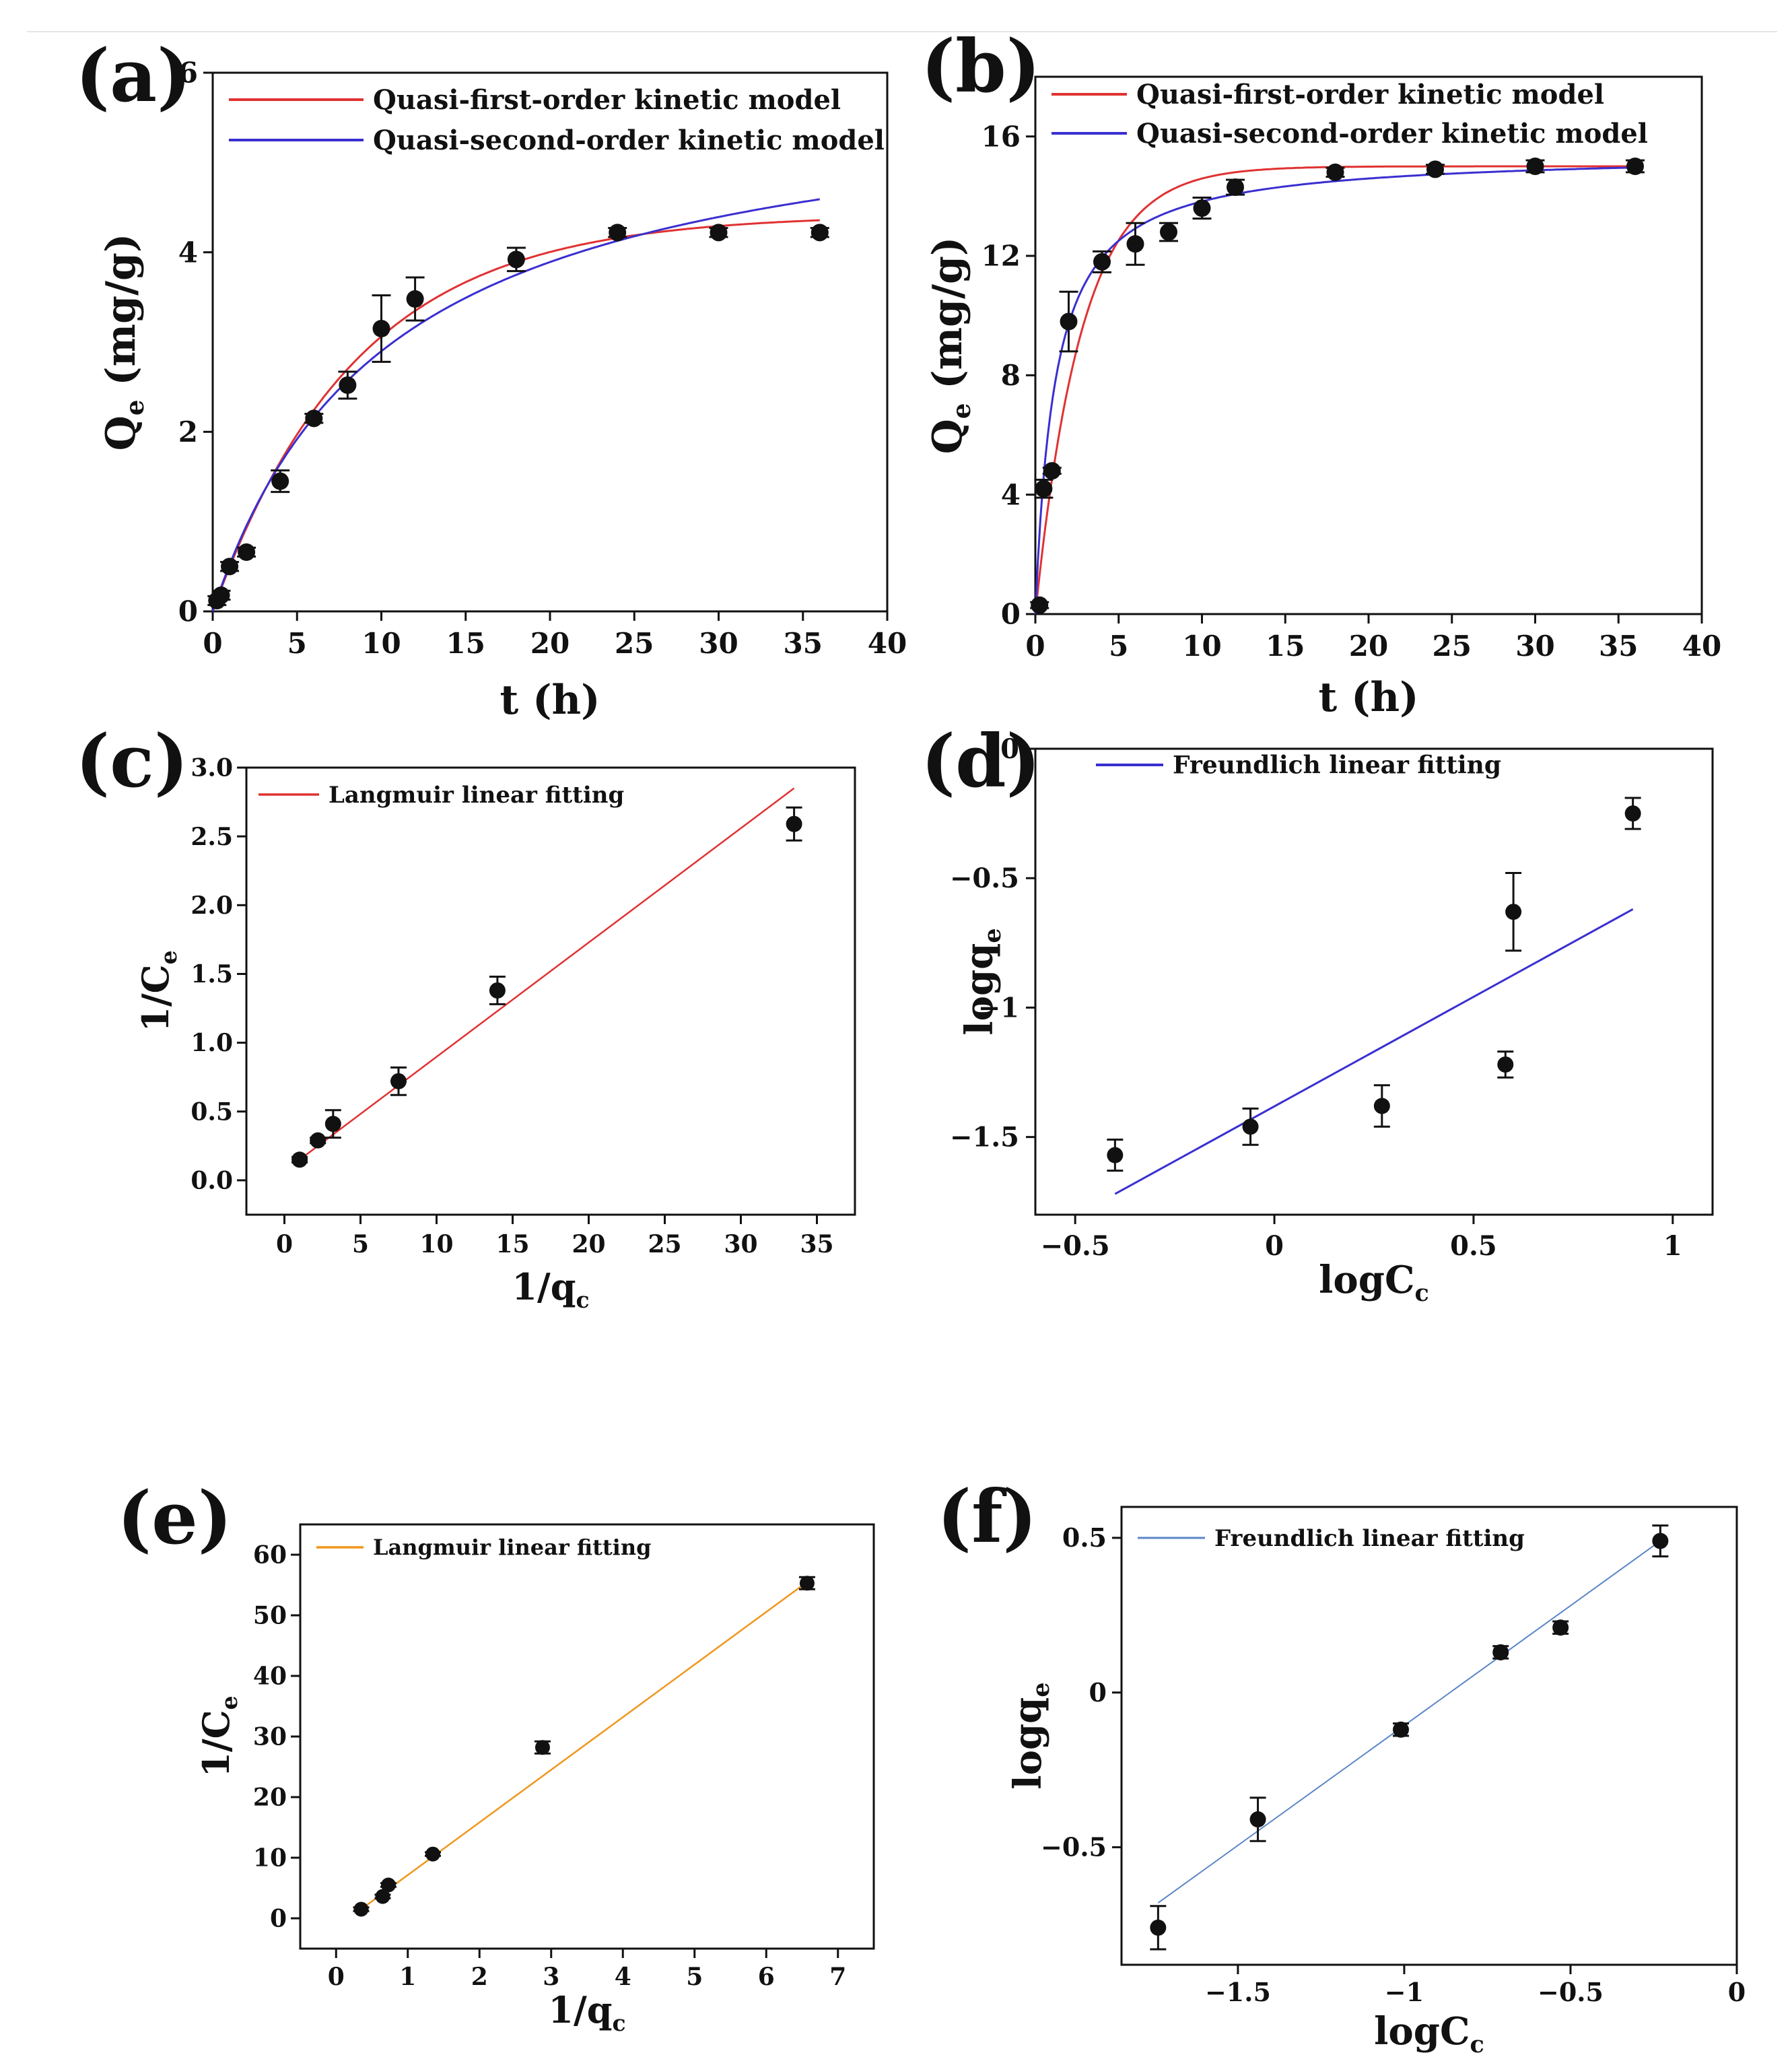 The width and height of the screenshot is (1792, 2055). What do you see at coordinates (212, 1112) in the screenshot?
I see `y-tick-label: 0.5` at bounding box center [212, 1112].